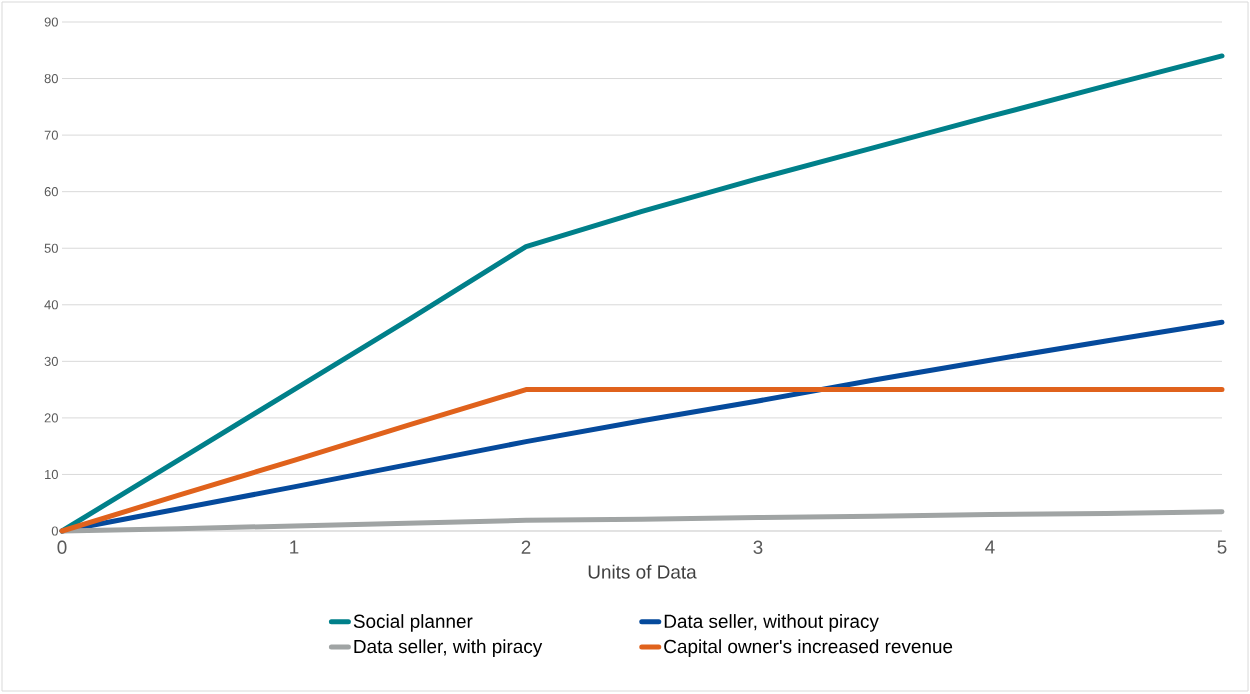 The width and height of the screenshot is (1250, 694). Describe the element at coordinates (51, 474) in the screenshot. I see `y-tick-label: 10` at that location.